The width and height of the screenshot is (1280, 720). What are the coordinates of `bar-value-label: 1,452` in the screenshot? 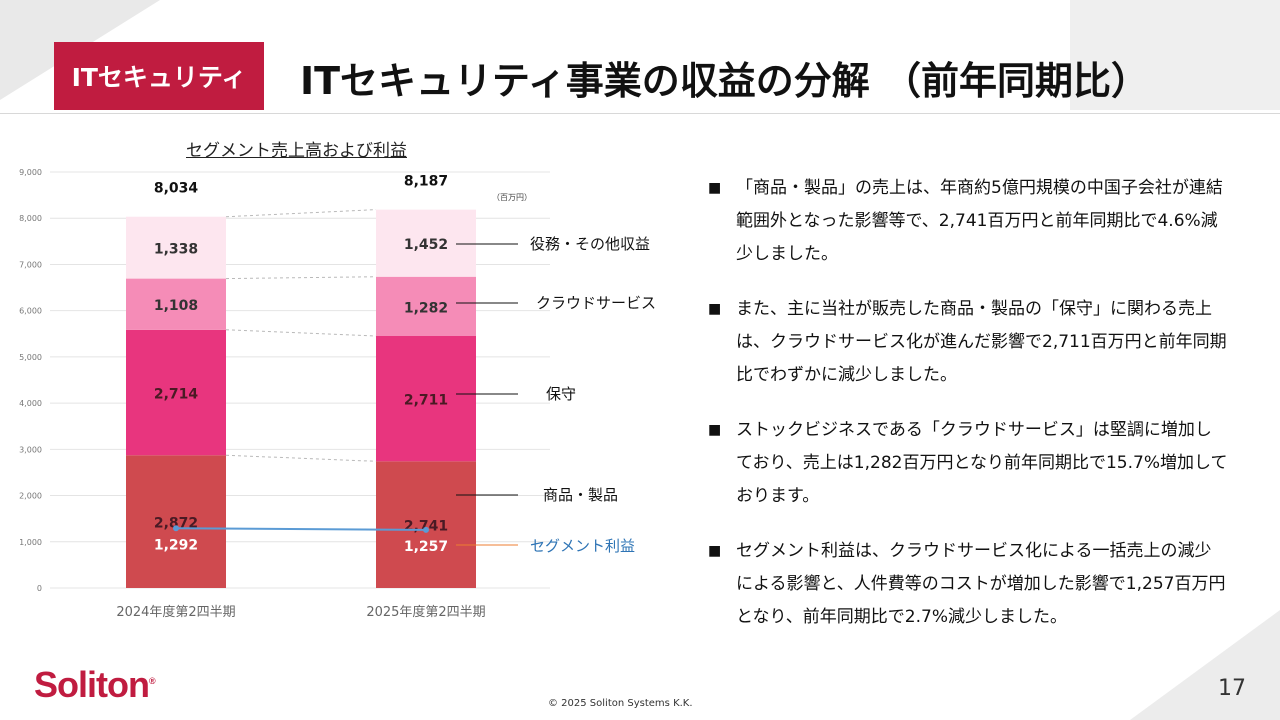 It's located at (426, 245).